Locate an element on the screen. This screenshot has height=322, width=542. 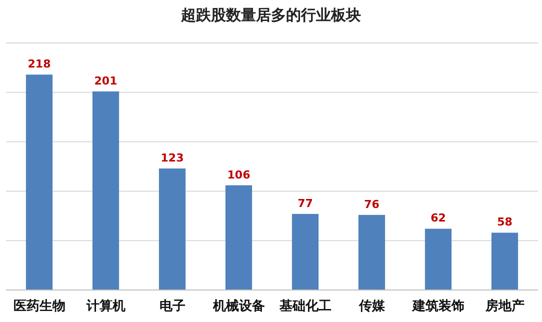
x-tick-label: 计算机 is located at coordinates (105, 306).